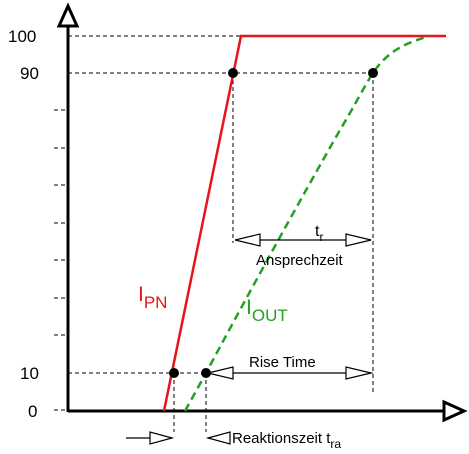 Image resolution: width=469 pixels, height=454 pixels. What do you see at coordinates (249, 307) in the screenshot?
I see `output-current-label-main: I` at bounding box center [249, 307].